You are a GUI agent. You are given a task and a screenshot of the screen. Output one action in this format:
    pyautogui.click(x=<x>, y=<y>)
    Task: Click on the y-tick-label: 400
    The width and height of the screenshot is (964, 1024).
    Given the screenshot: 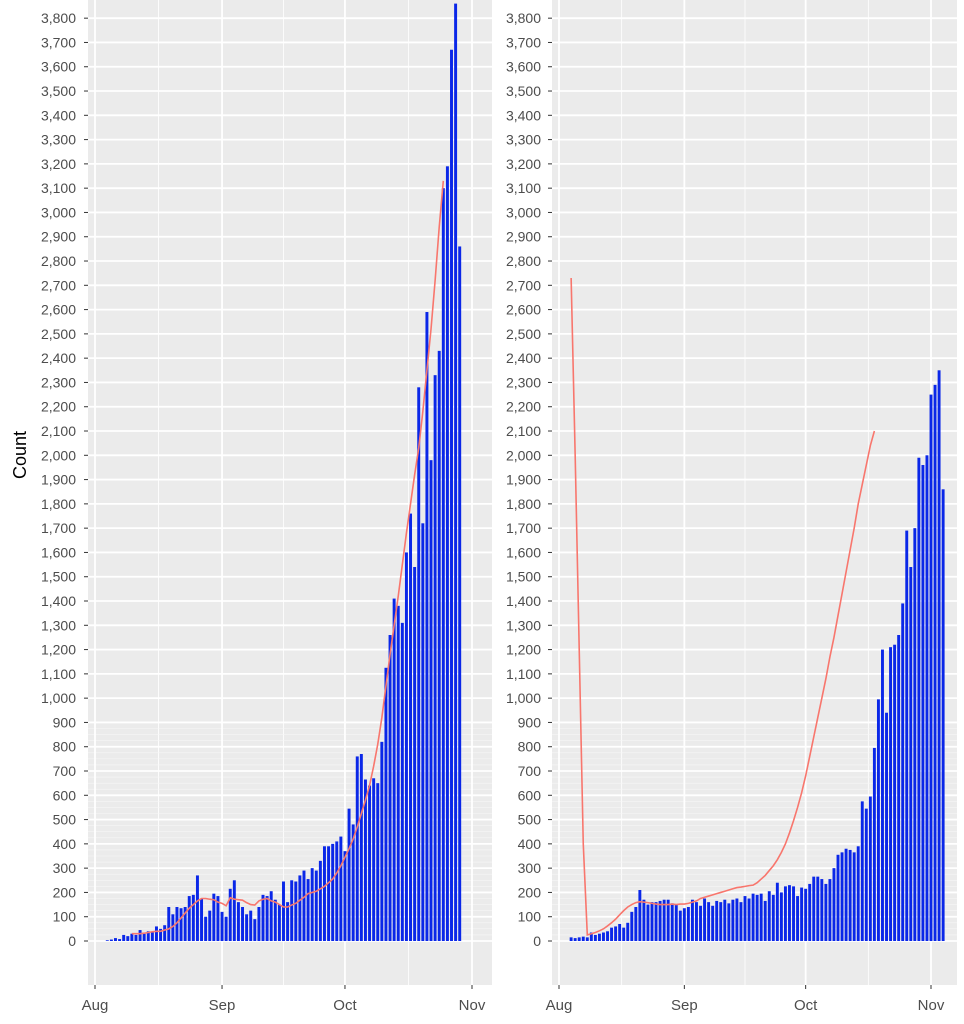 What is the action you would take?
    pyautogui.click(x=65, y=844)
    